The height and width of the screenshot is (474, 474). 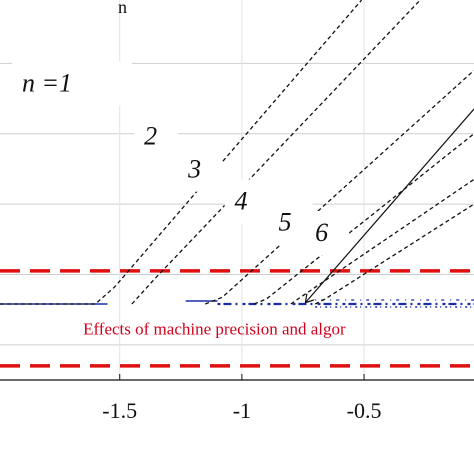 What do you see at coordinates (285, 221) in the screenshot?
I see `series-label-5: 5` at bounding box center [285, 221].